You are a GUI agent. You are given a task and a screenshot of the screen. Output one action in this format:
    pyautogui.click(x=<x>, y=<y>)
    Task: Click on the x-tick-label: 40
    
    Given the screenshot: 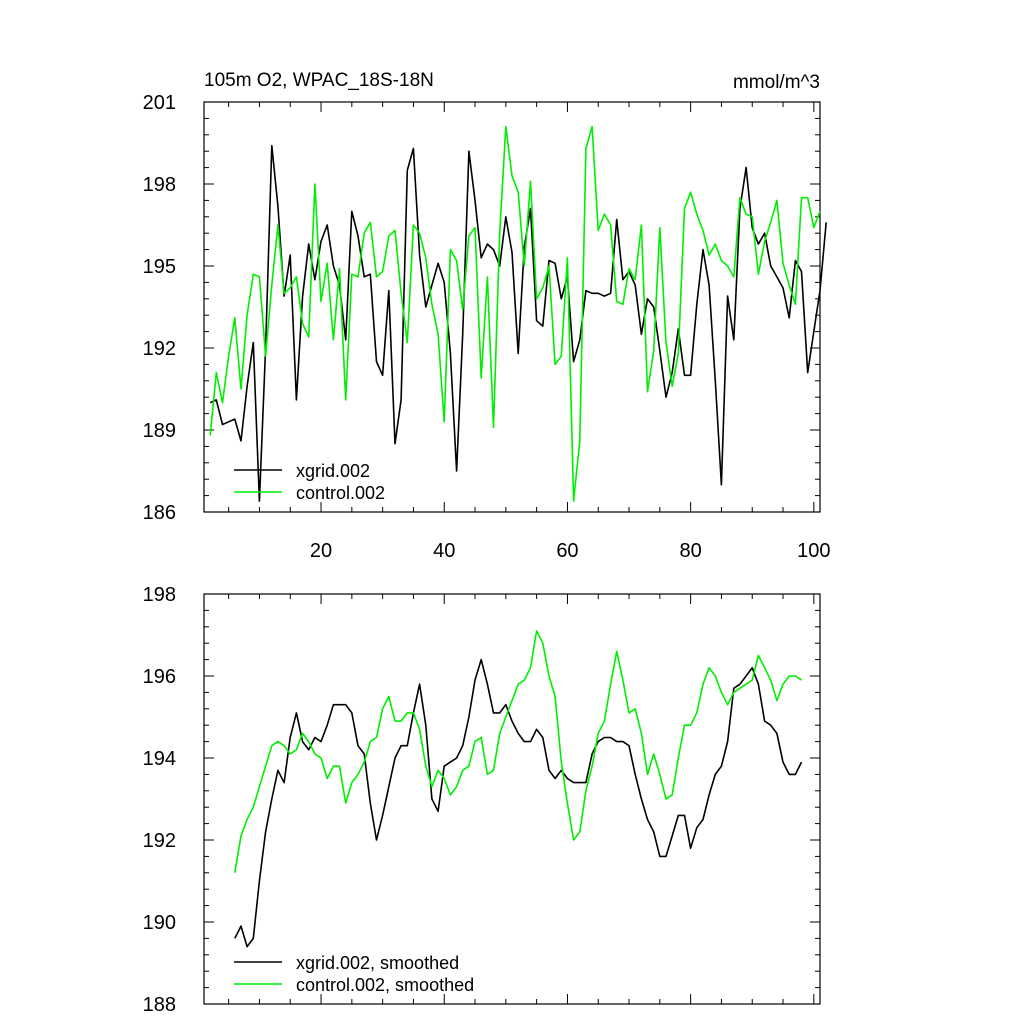 What is the action you would take?
    pyautogui.click(x=444, y=551)
    